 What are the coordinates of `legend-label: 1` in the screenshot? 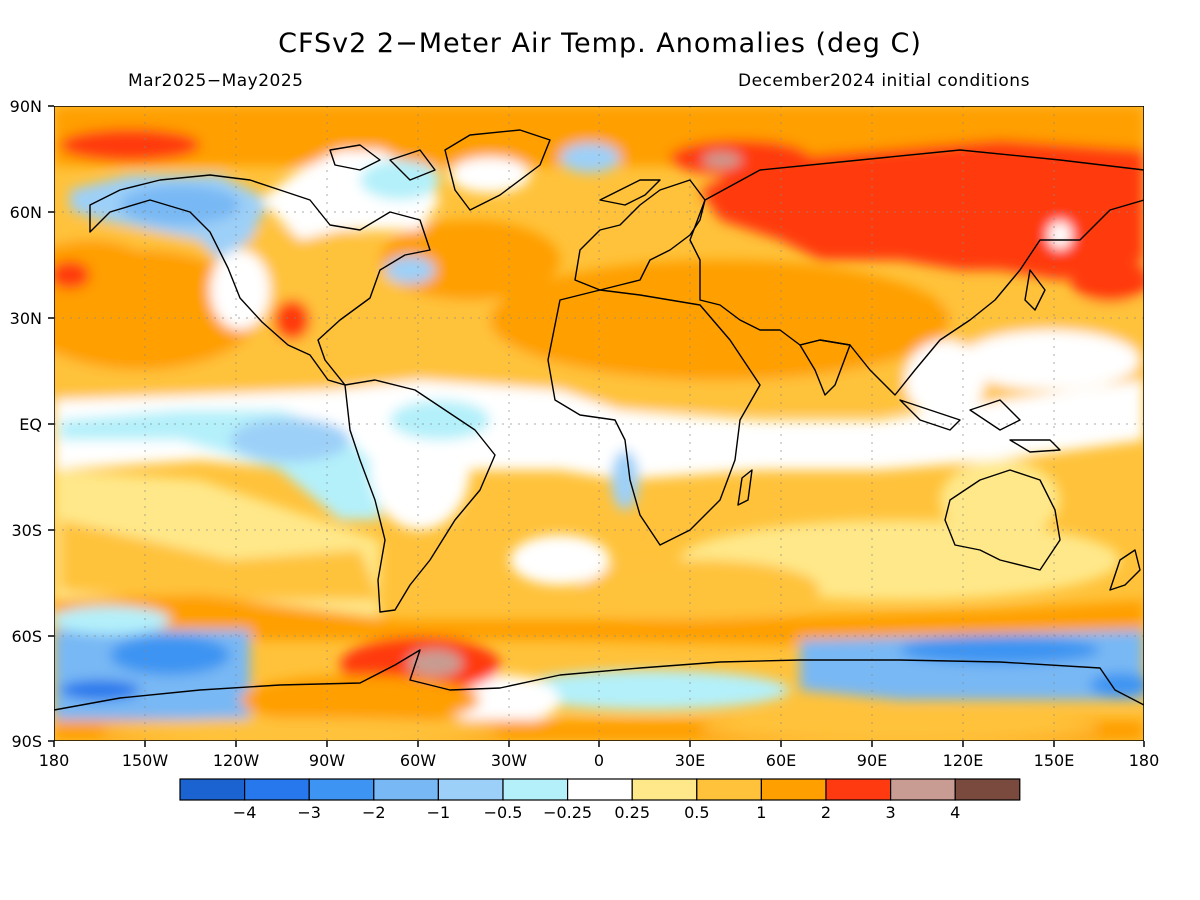 It's located at (761, 812).